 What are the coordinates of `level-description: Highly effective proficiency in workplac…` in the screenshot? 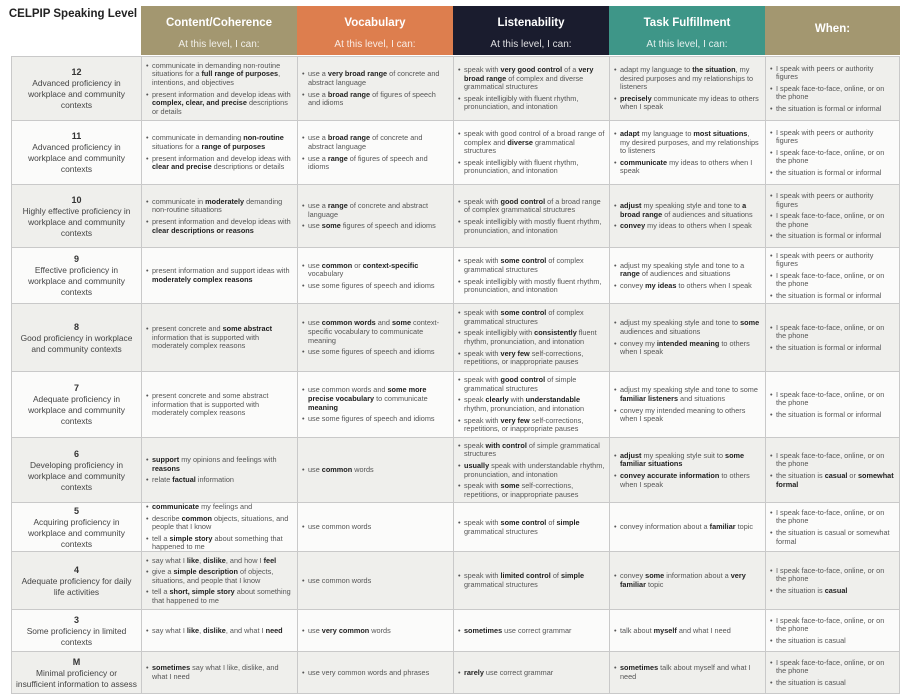 It's located at (76, 221).